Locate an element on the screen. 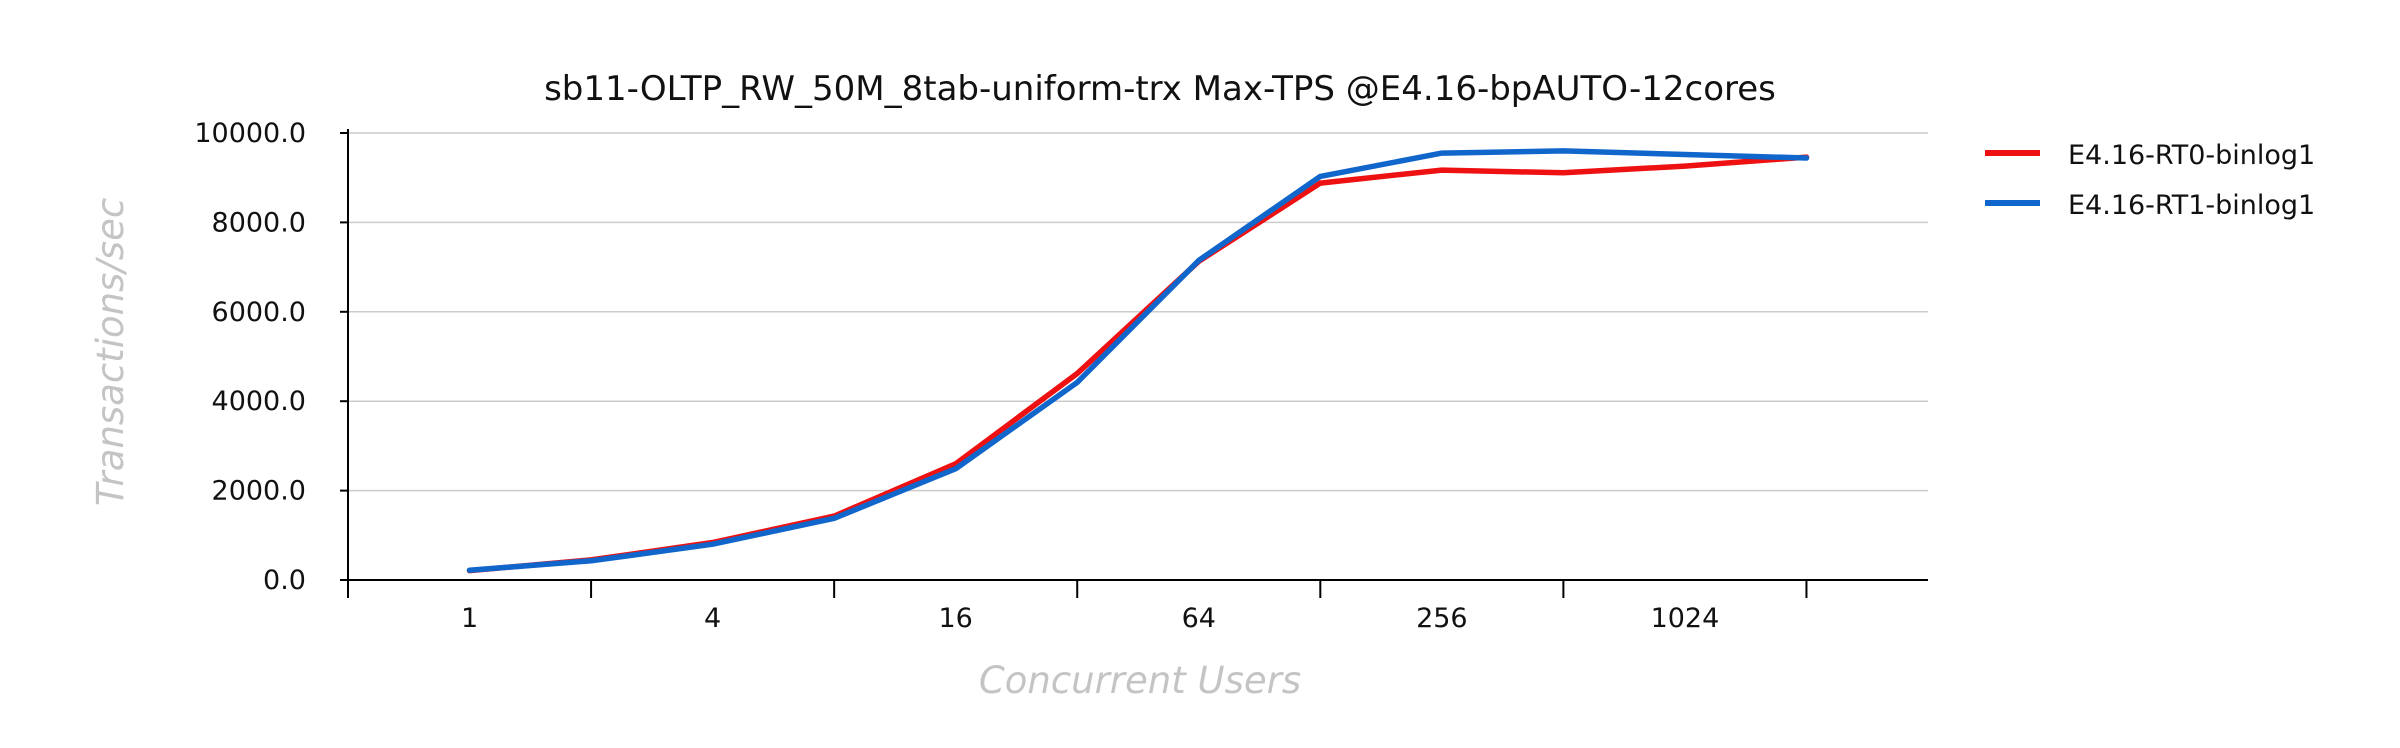 Image resolution: width=2400 pixels, height=748 pixels. y-tick-labels: 0.0 2000.0 4000.0 6000.0 8000.0 10000.0 is located at coordinates (250, 357).